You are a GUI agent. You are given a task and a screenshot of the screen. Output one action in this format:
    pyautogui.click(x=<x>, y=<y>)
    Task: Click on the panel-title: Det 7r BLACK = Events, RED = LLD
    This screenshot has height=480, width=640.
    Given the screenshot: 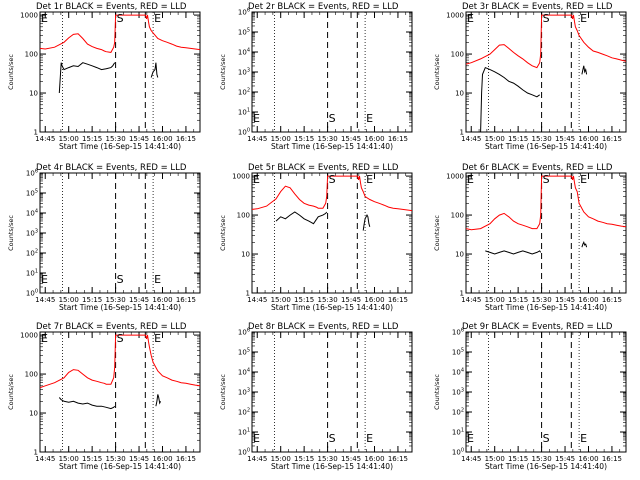 What is the action you would take?
    pyautogui.click(x=111, y=327)
    